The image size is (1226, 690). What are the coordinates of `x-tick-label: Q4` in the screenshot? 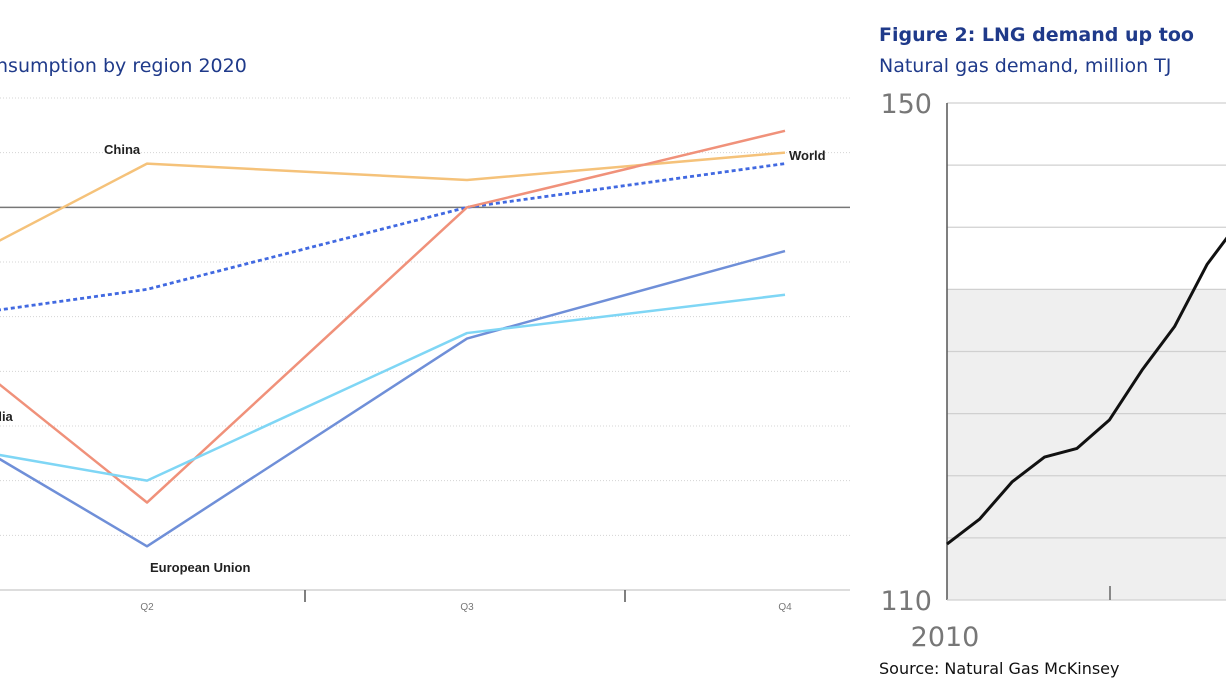 It's located at (785, 607).